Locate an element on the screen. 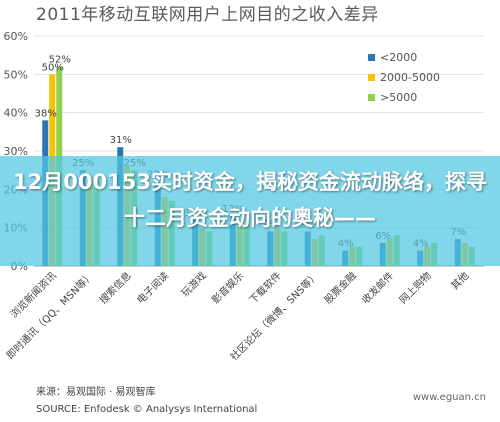 Image resolution: width=500 pixels, height=422 pixels. x-tick-label: 收发邮件 is located at coordinates (377, 287).